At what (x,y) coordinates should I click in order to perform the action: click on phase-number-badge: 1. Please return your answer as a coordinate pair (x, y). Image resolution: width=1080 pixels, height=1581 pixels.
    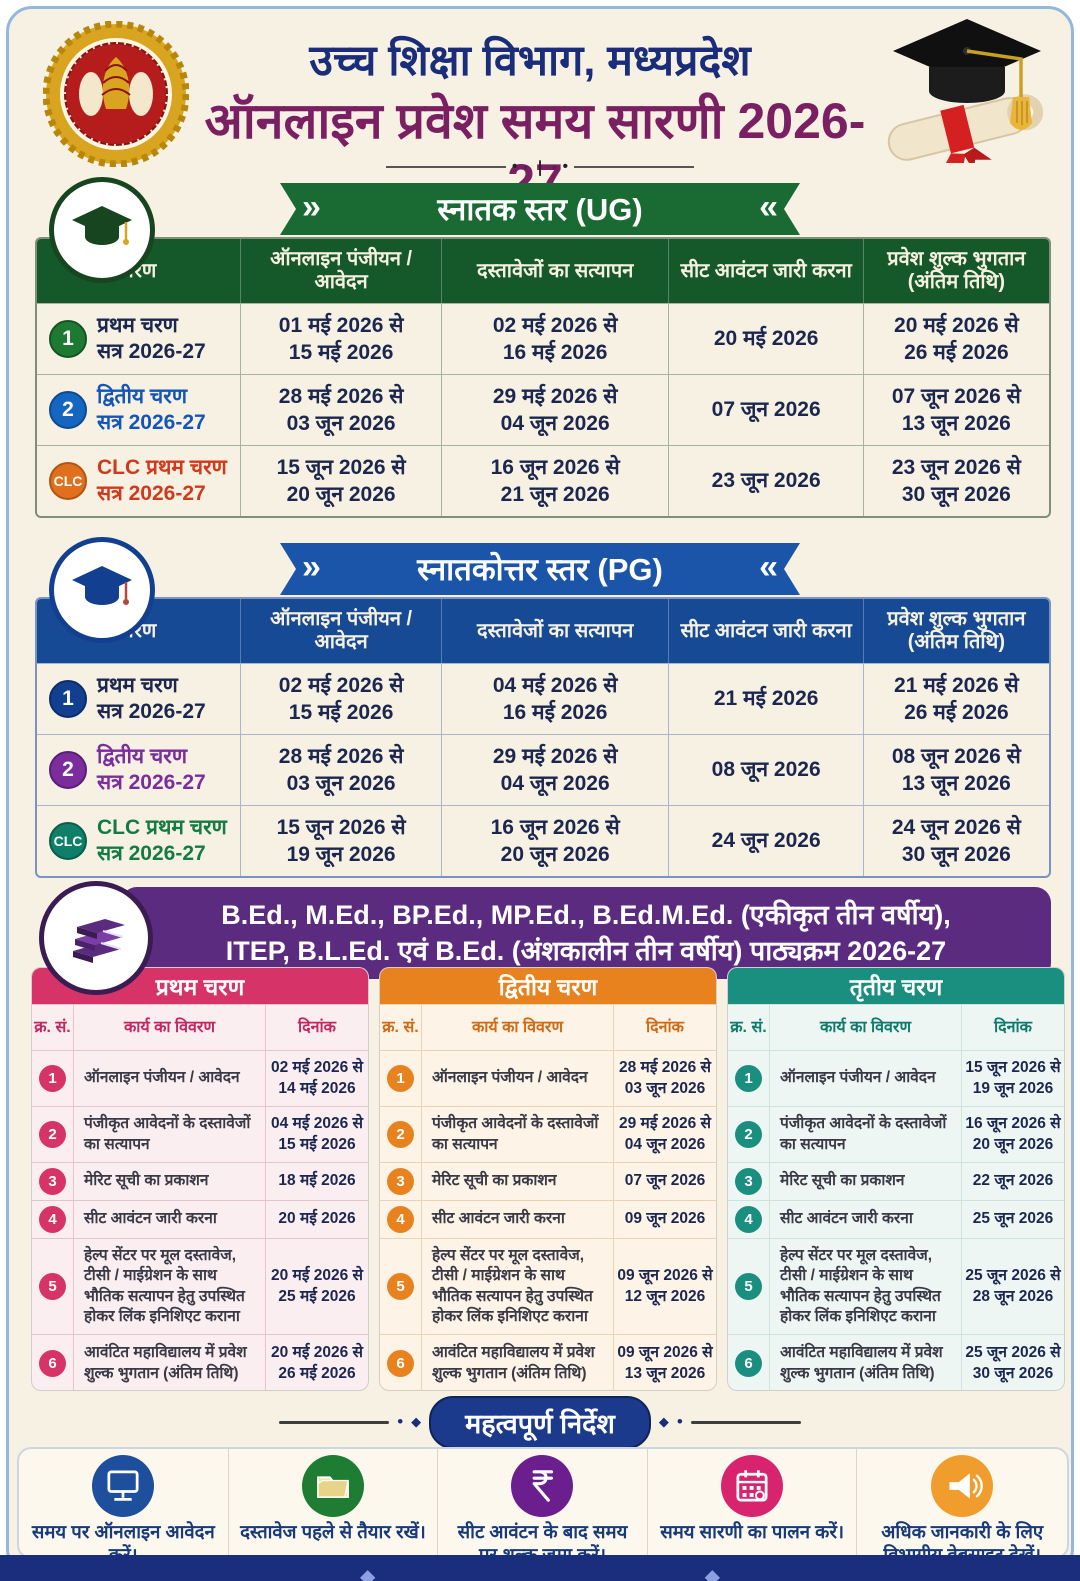
    Looking at the image, I should click on (68, 699).